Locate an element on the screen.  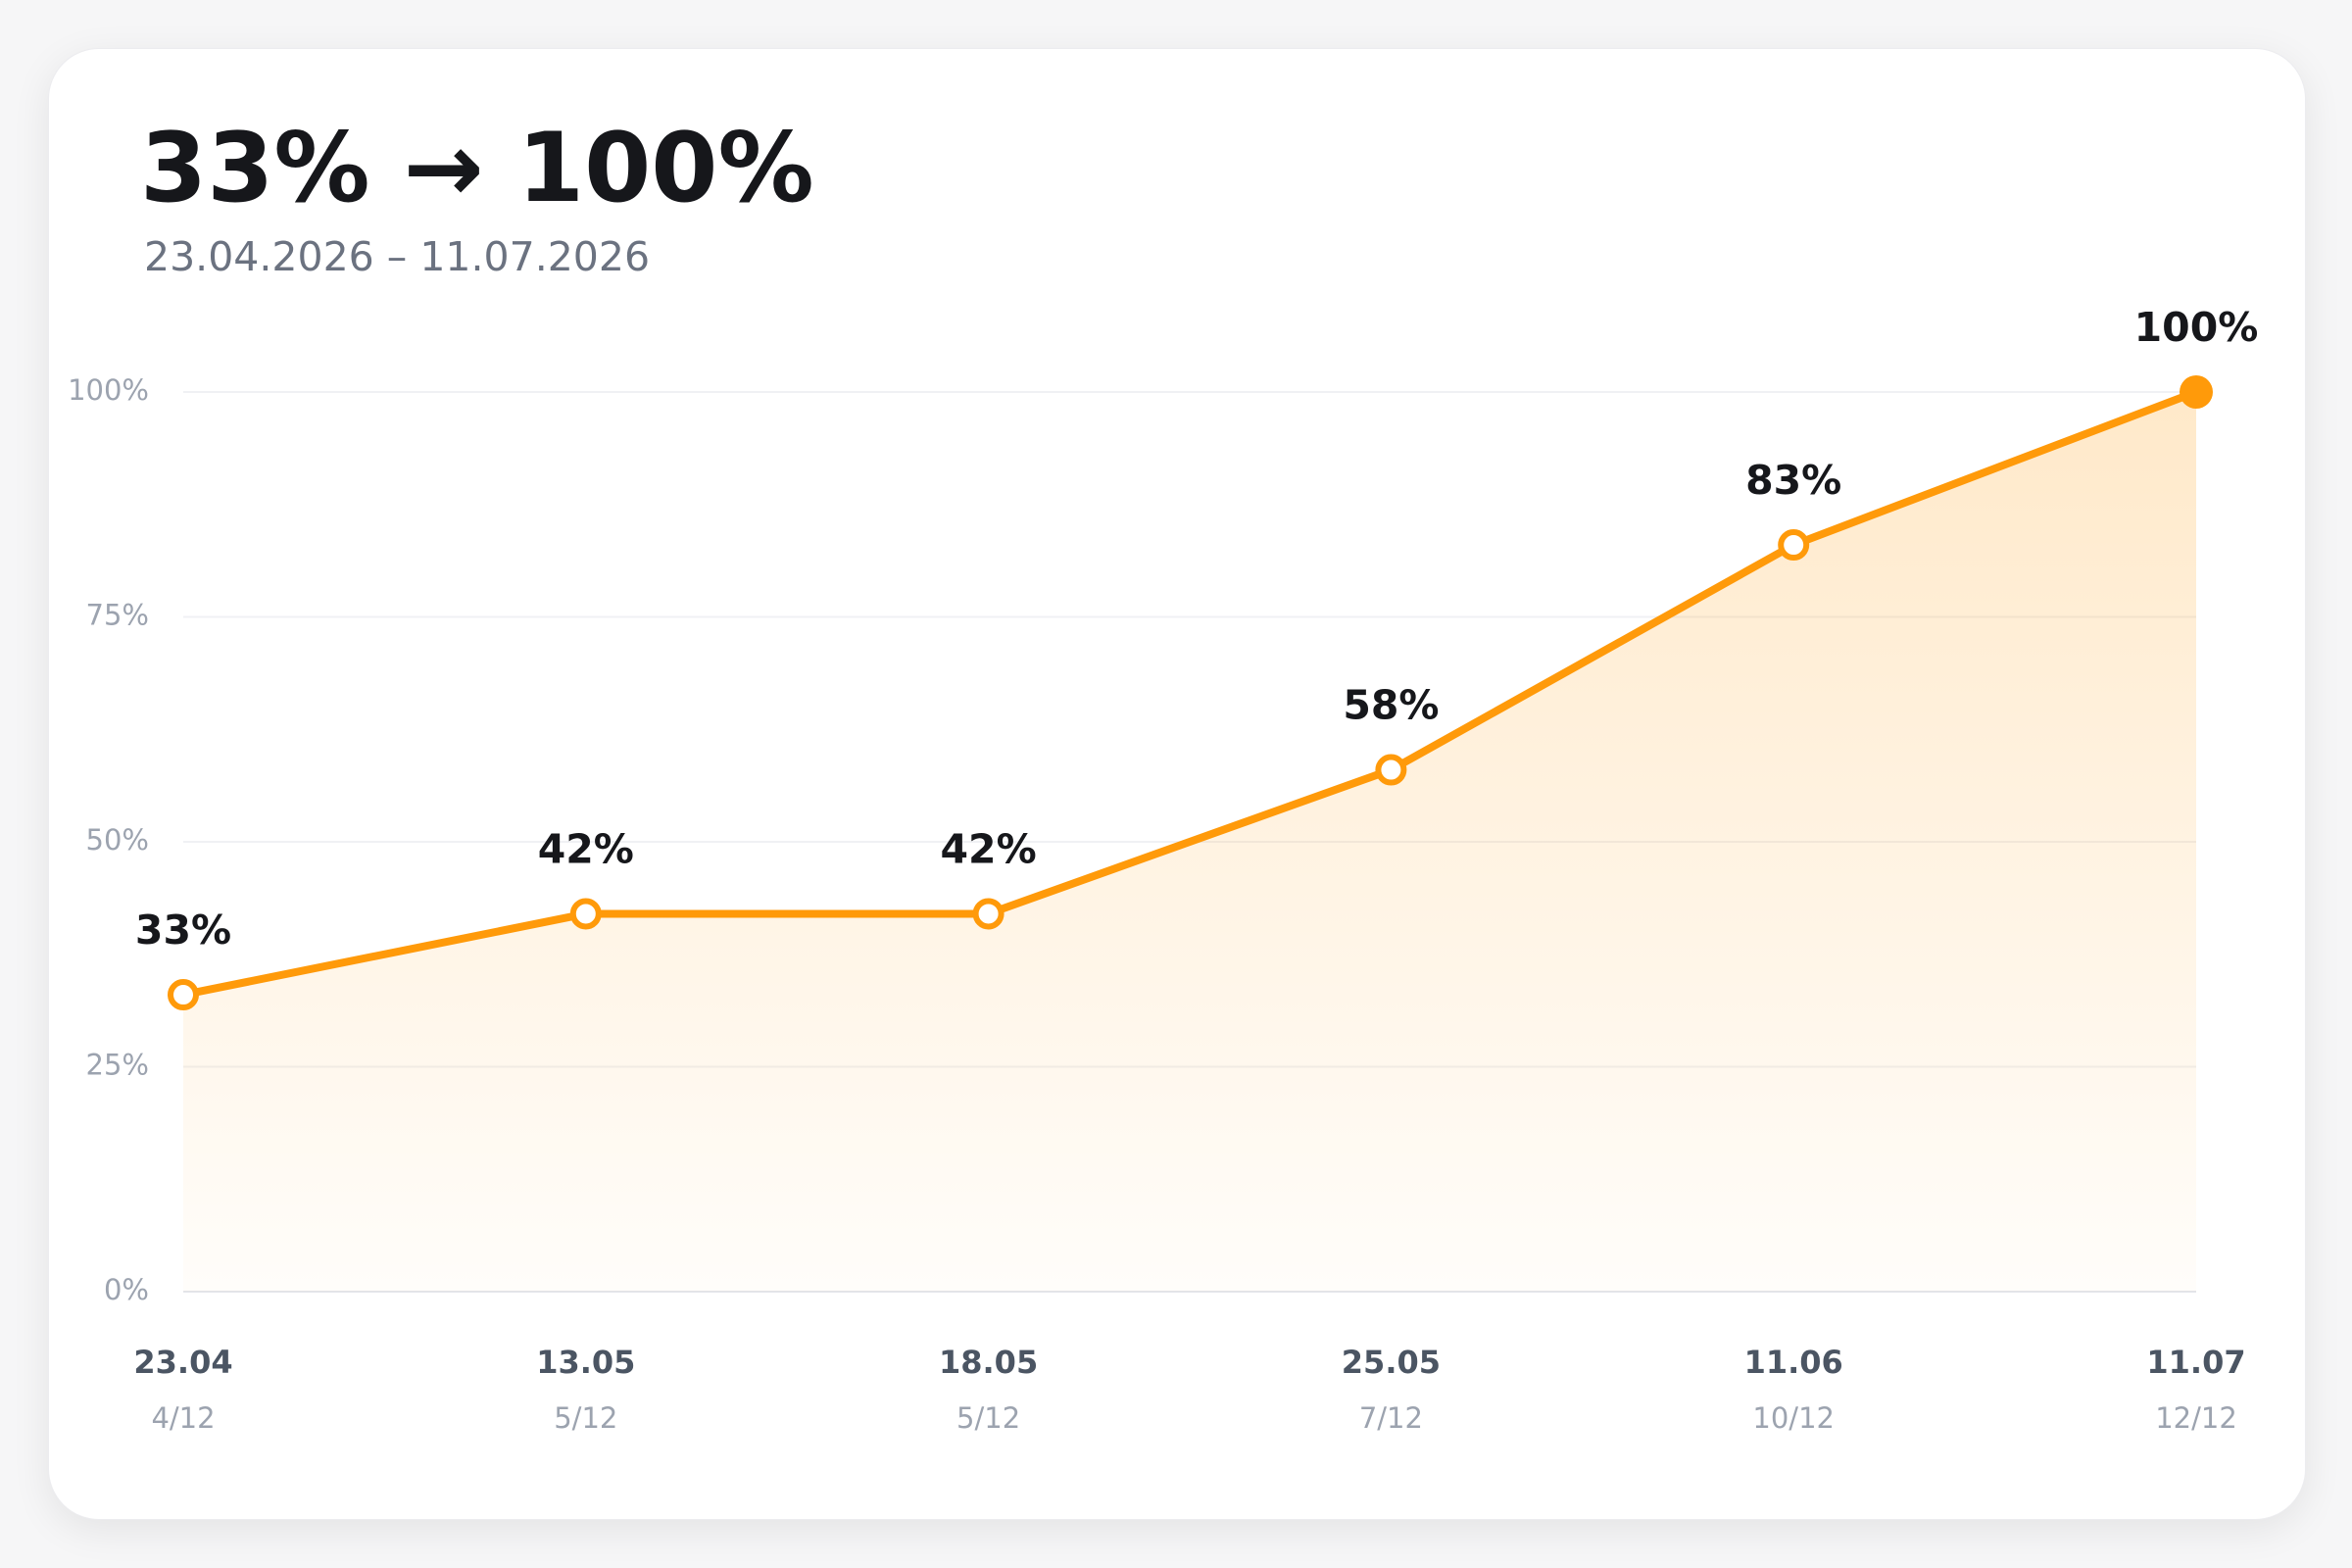
x-tick-sublabel: 12/12 is located at coordinates (2196, 1418).